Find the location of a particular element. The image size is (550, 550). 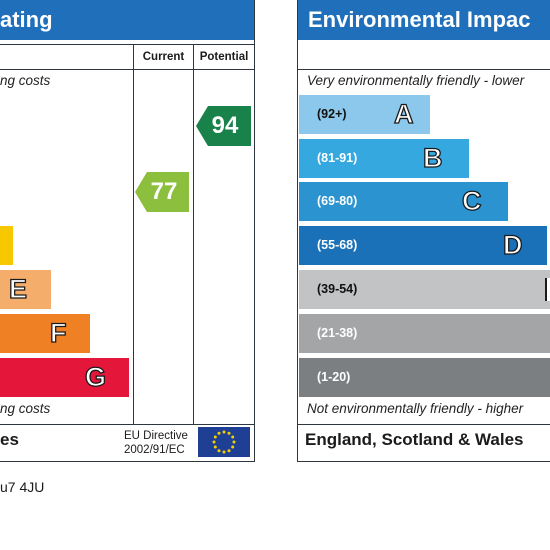

potential-rating-value: 94 is located at coordinates (225, 125).